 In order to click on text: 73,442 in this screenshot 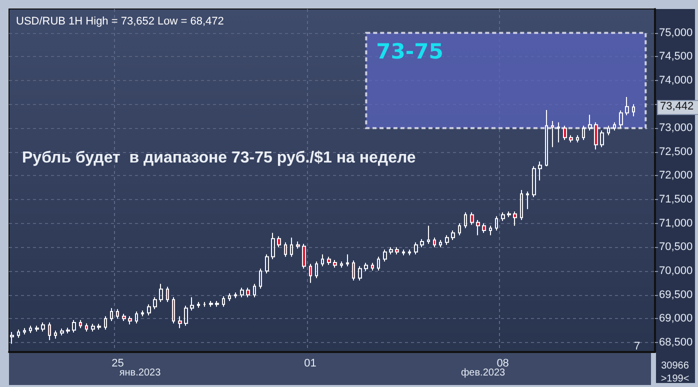, I will do `click(677, 106)`.